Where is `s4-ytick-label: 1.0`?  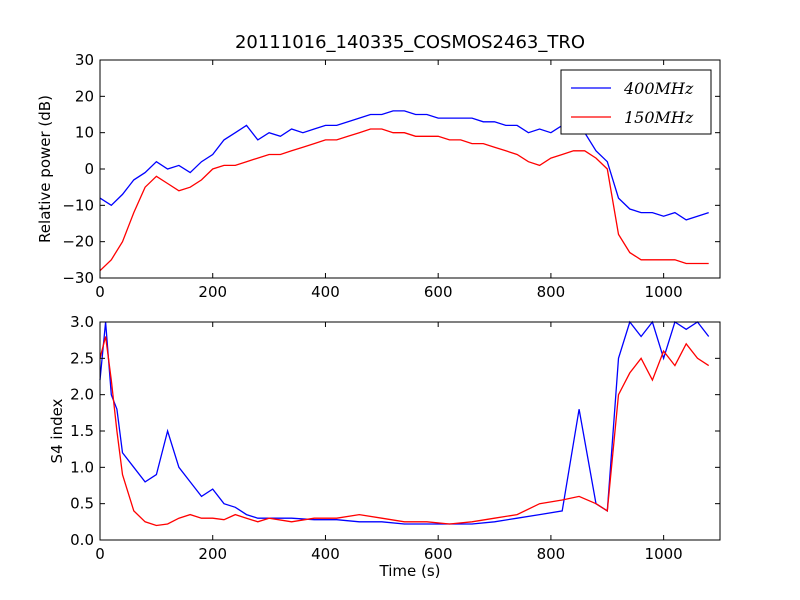
s4-ytick-label: 1.0 is located at coordinates (82, 467).